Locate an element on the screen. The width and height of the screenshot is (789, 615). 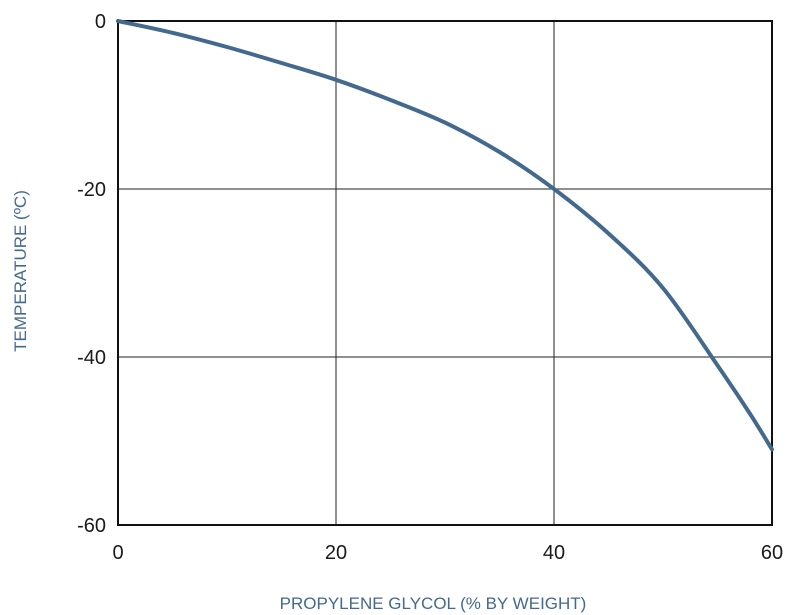
x-tick-label-2: 40 is located at coordinates (554, 553).